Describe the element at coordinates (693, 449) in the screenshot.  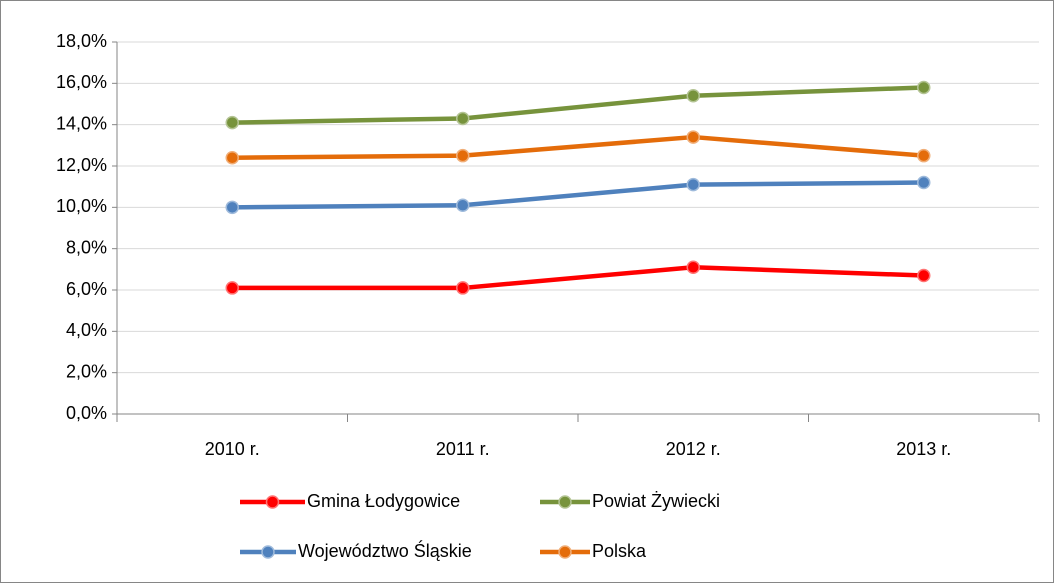
I see `x-tick-label: 2012 r.` at that location.